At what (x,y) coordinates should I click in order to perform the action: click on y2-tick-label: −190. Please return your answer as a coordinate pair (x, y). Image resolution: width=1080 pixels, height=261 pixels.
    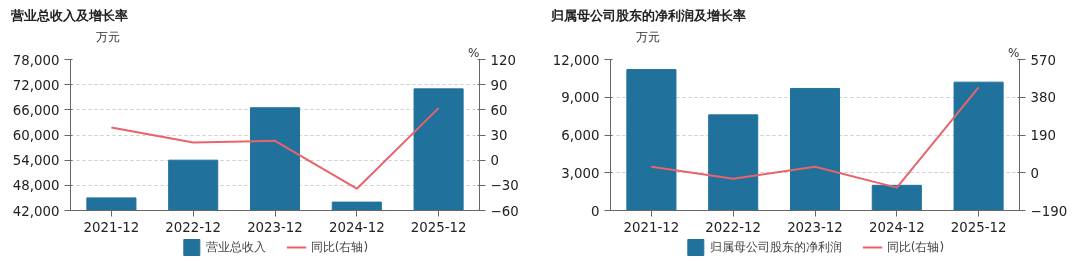
    Looking at the image, I should click on (1049, 211).